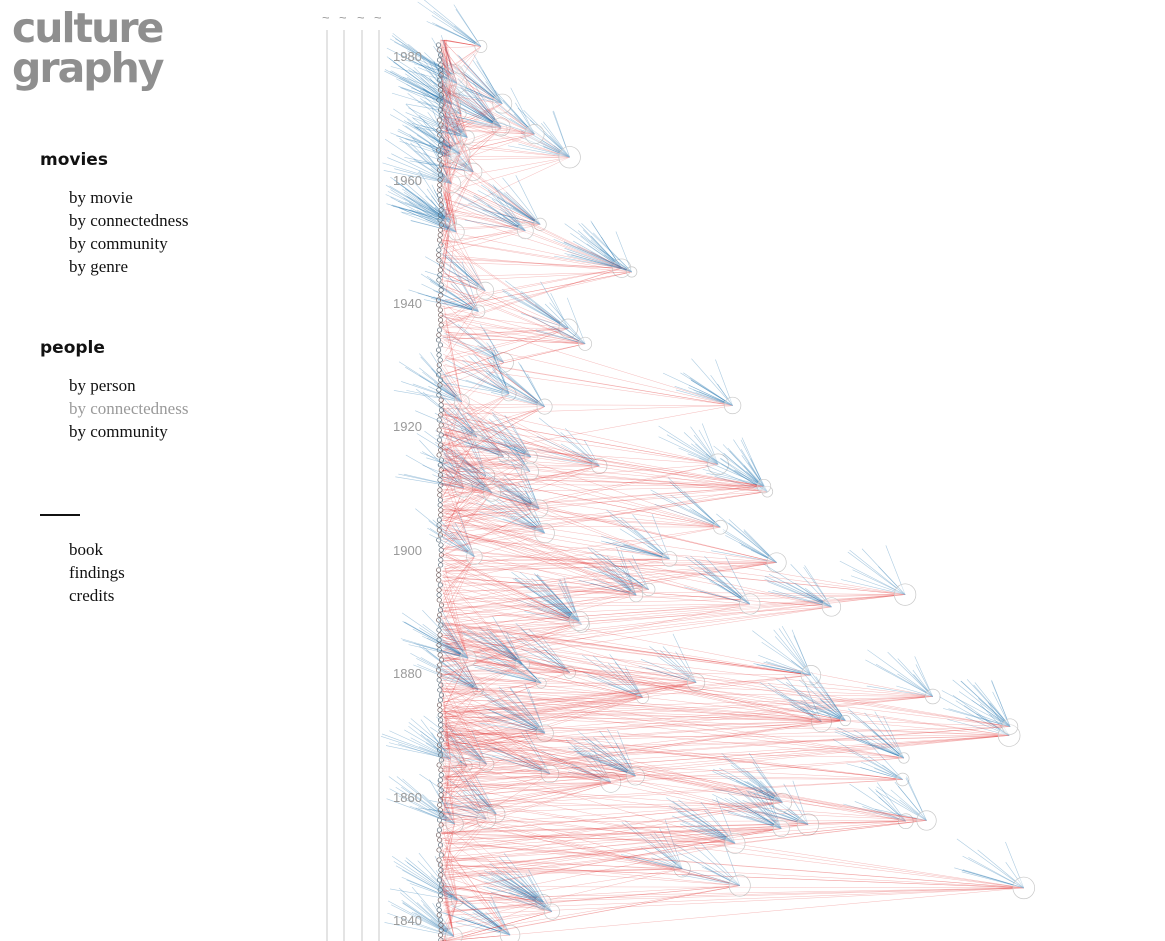 This screenshot has width=1165, height=941. I want to click on scrollbar-tracks: ~ ~ ~ ~, so click(352, 475).